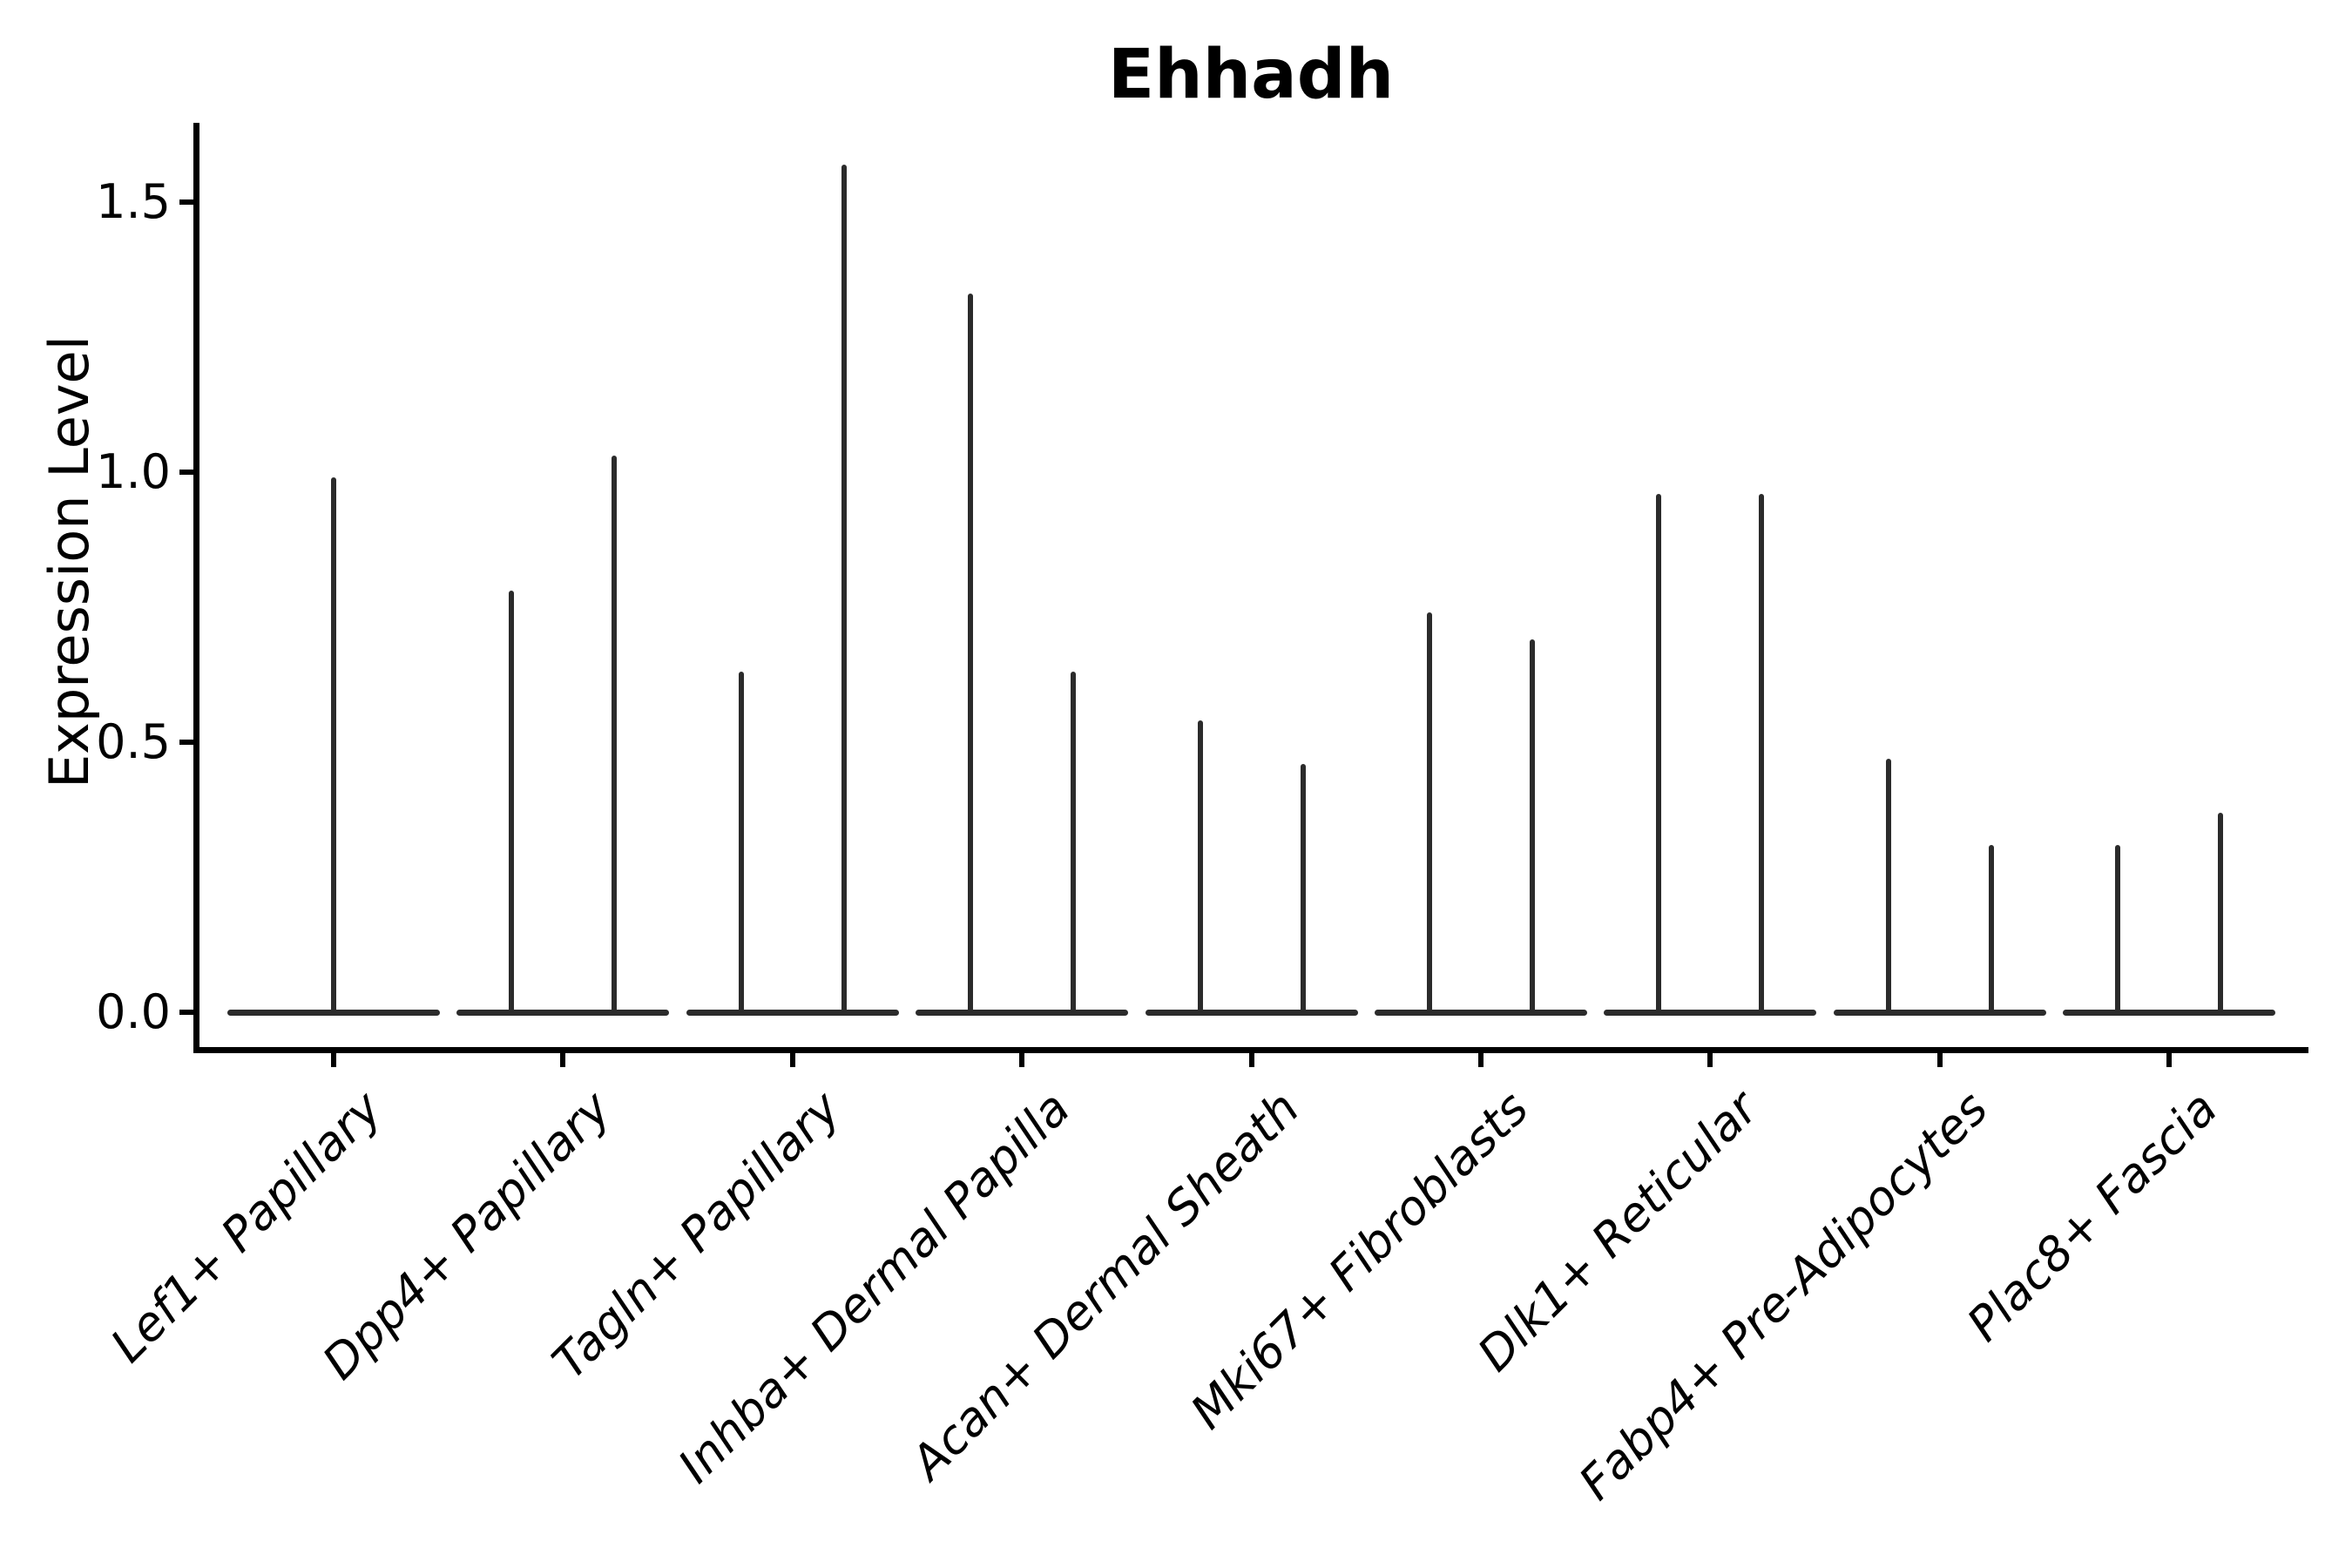  What do you see at coordinates (1105, 1285) in the screenshot?
I see `x-tick-label: Acan+ Dermal Sheath` at bounding box center [1105, 1285].